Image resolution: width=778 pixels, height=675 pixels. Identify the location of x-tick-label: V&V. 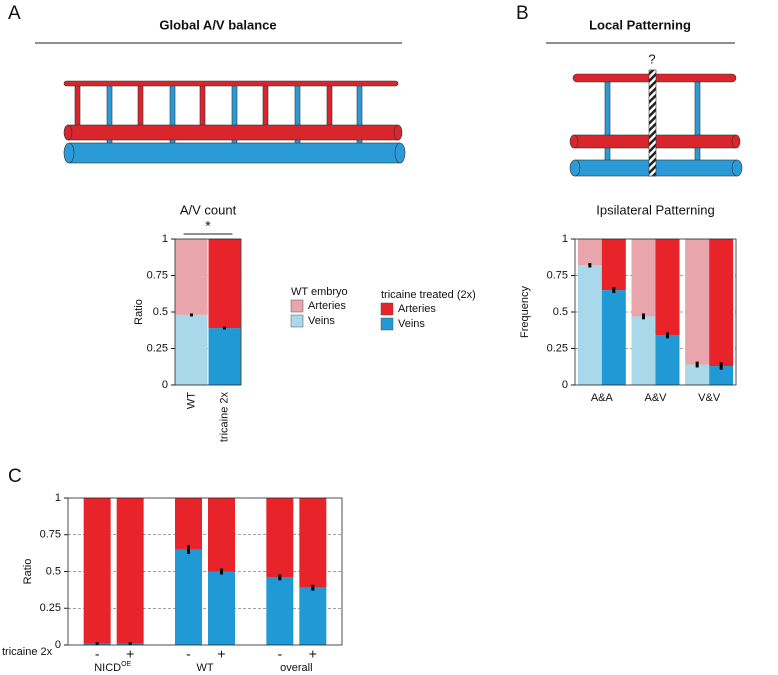
(709, 398).